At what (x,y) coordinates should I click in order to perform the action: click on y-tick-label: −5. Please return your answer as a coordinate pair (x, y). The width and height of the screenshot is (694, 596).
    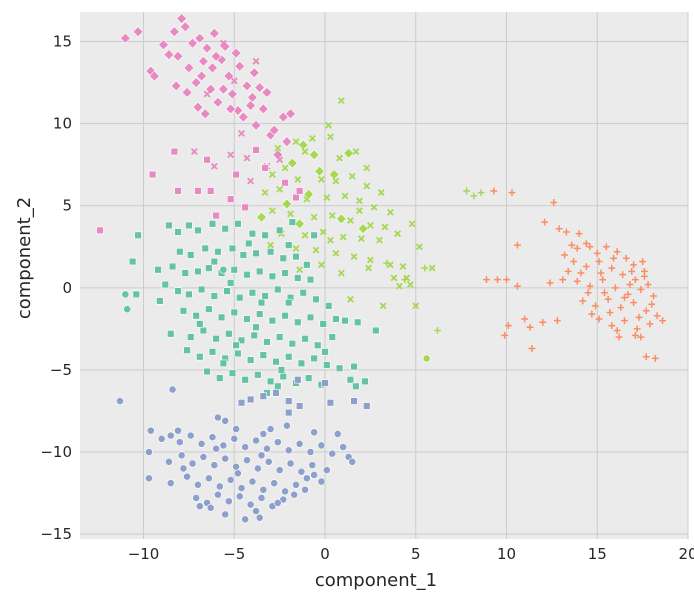
    Looking at the image, I should click on (61, 370).